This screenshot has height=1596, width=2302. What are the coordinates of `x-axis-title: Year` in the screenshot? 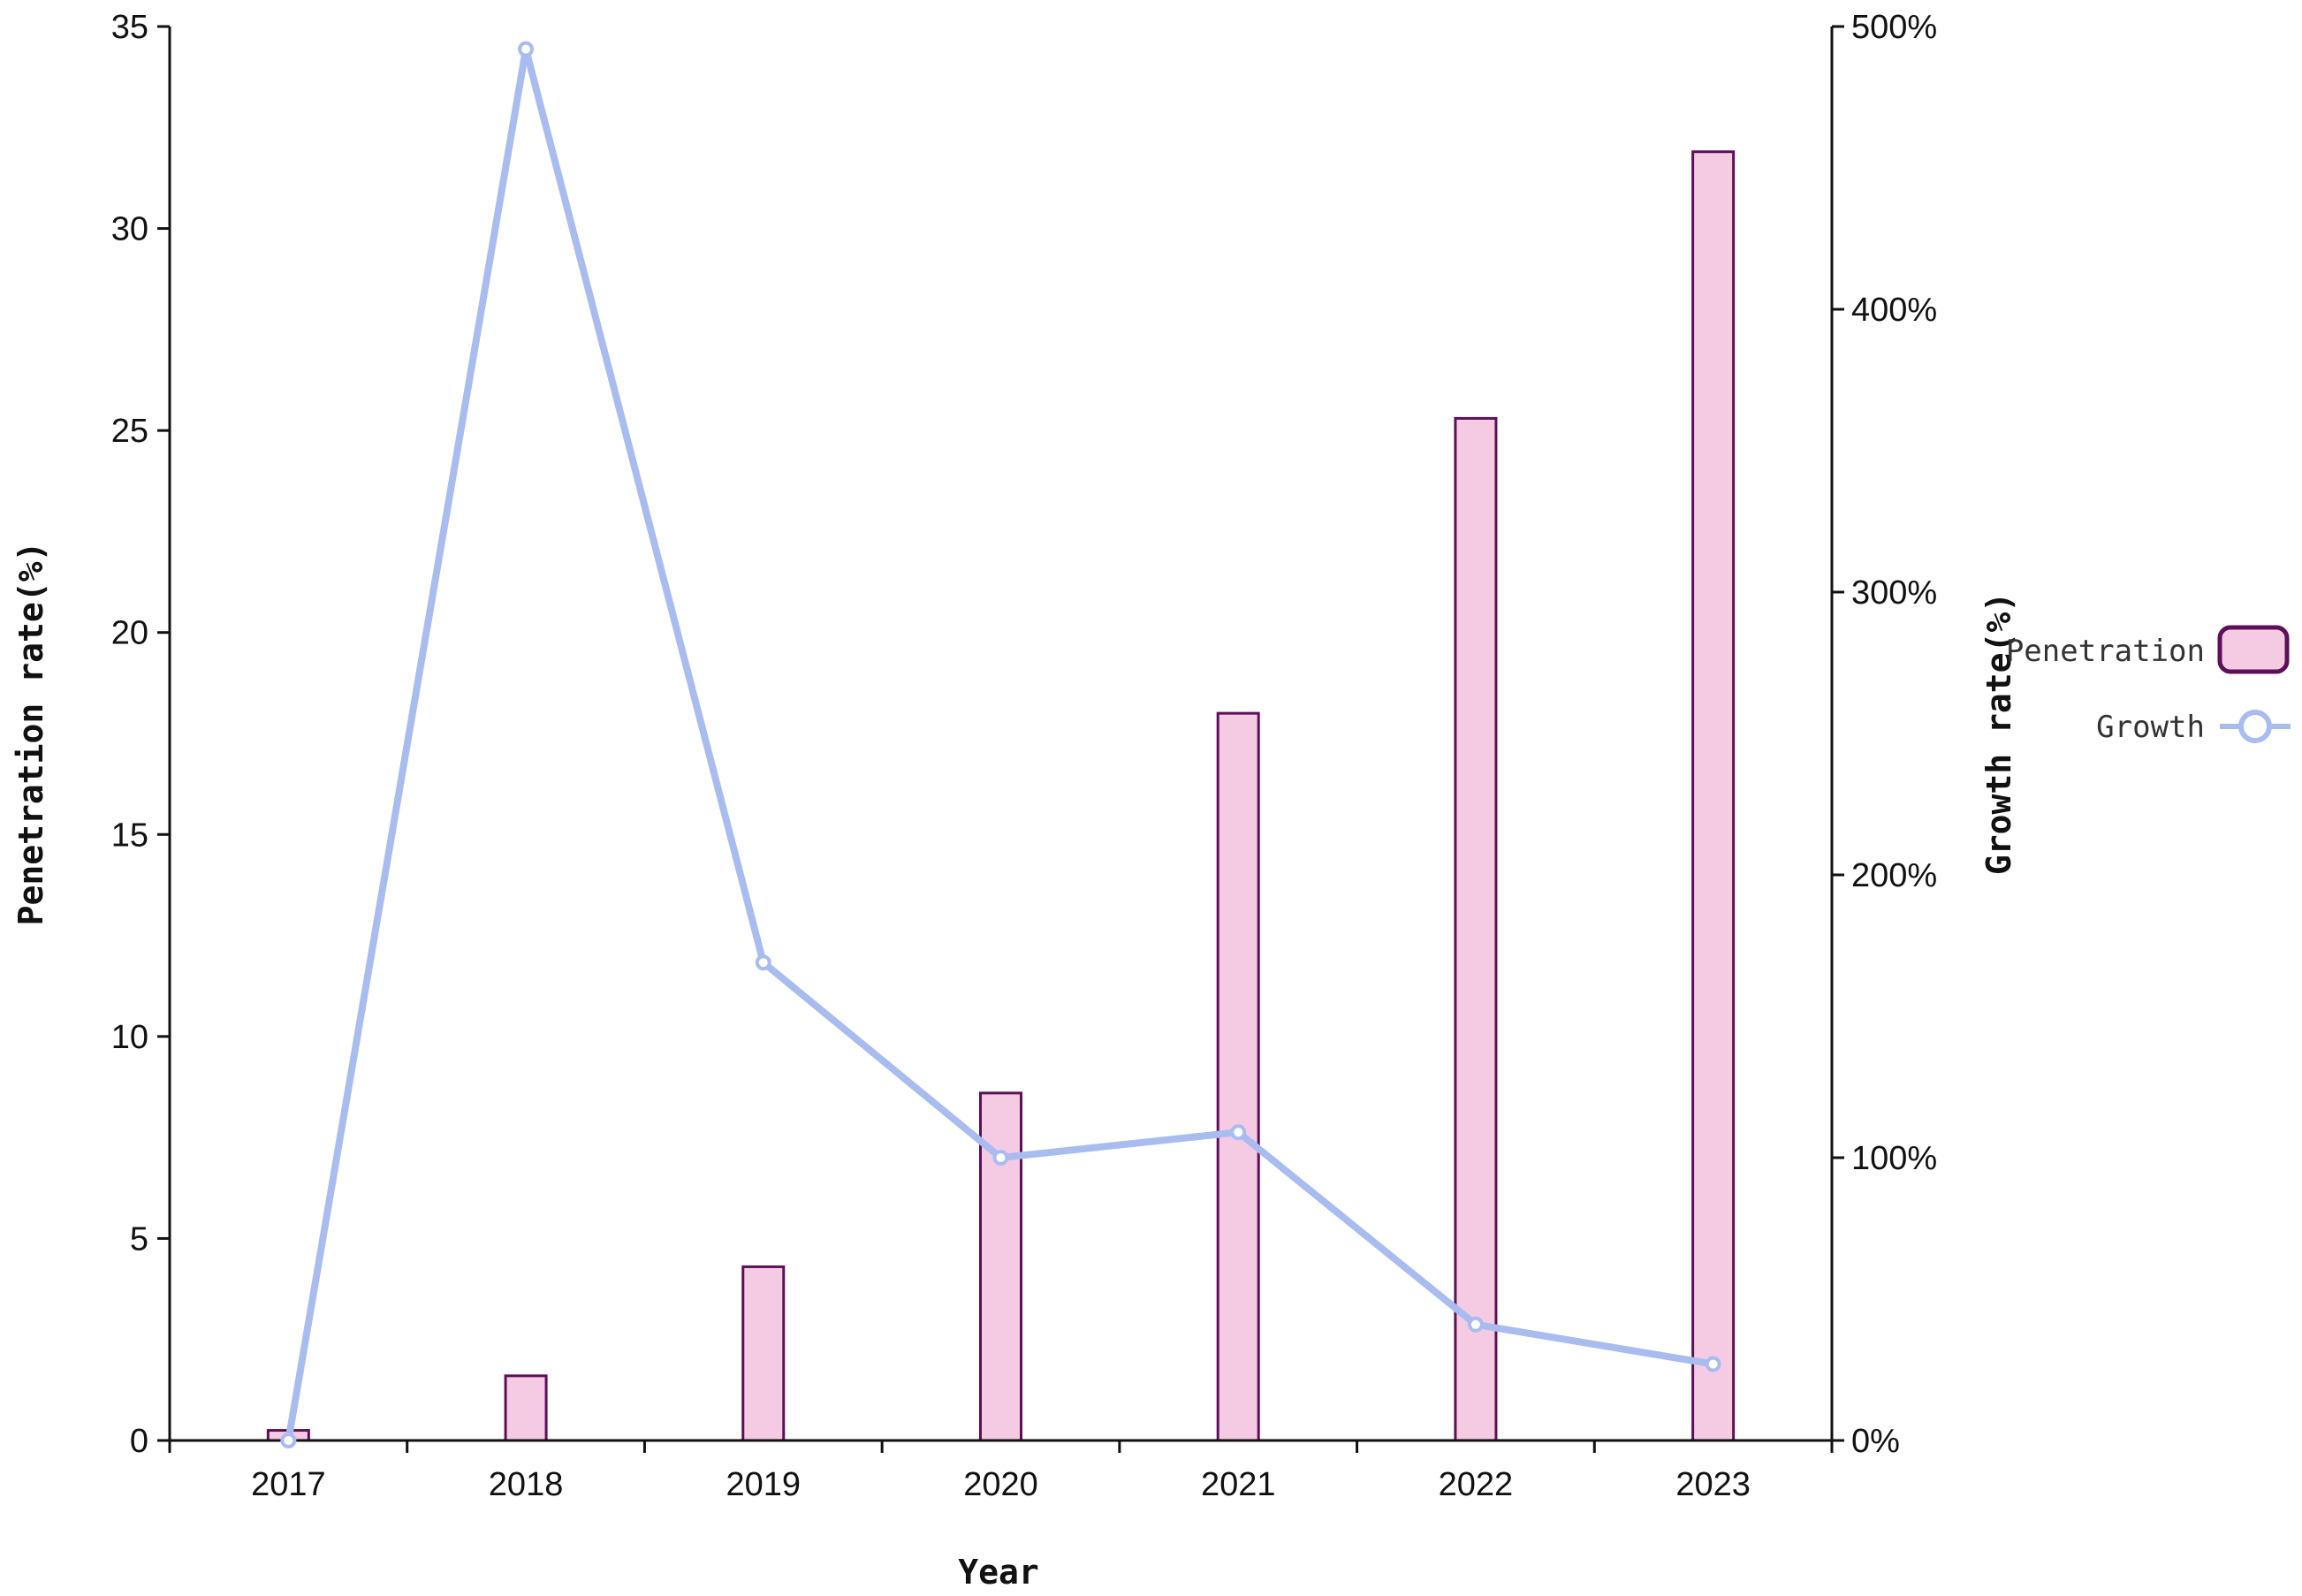 It's located at (998, 1572).